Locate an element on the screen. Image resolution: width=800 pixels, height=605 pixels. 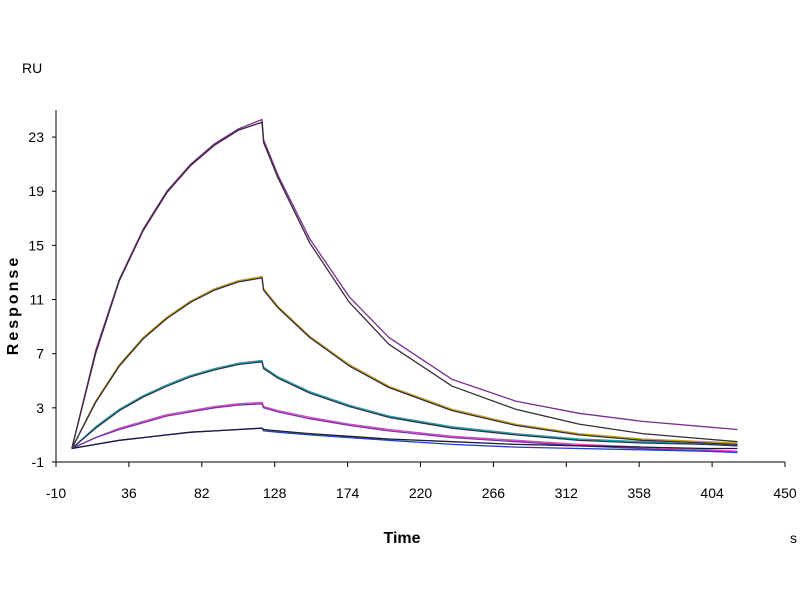
y-ticks: -1 3 7 11 15 19 23 is located at coordinates (42, 299).